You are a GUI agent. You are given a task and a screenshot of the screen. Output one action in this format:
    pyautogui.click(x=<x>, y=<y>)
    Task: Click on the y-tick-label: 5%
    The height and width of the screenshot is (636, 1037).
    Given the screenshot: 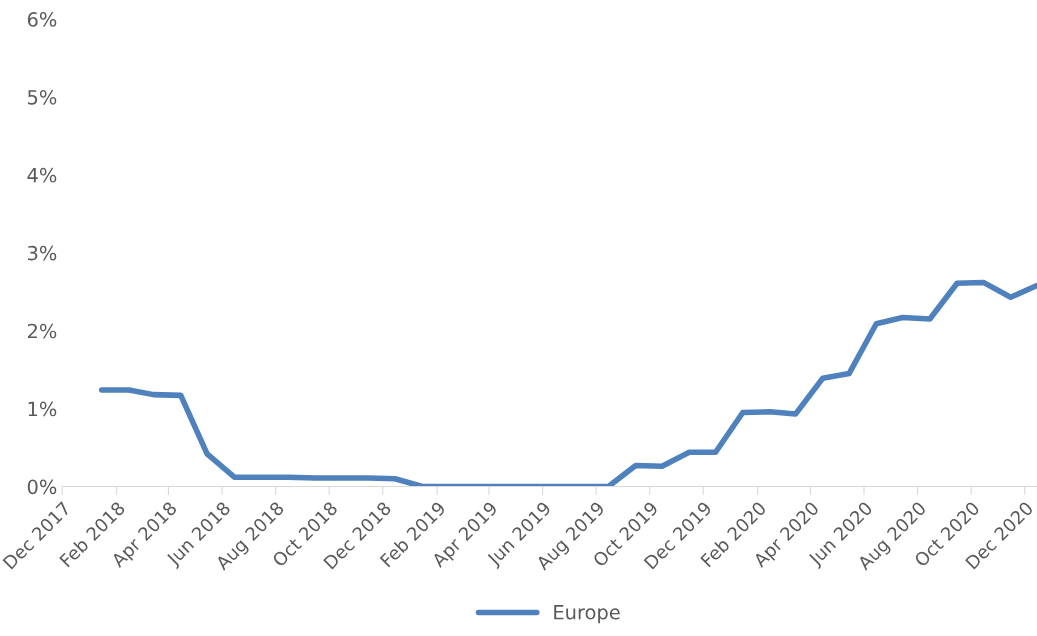 What is the action you would take?
    pyautogui.click(x=42, y=97)
    